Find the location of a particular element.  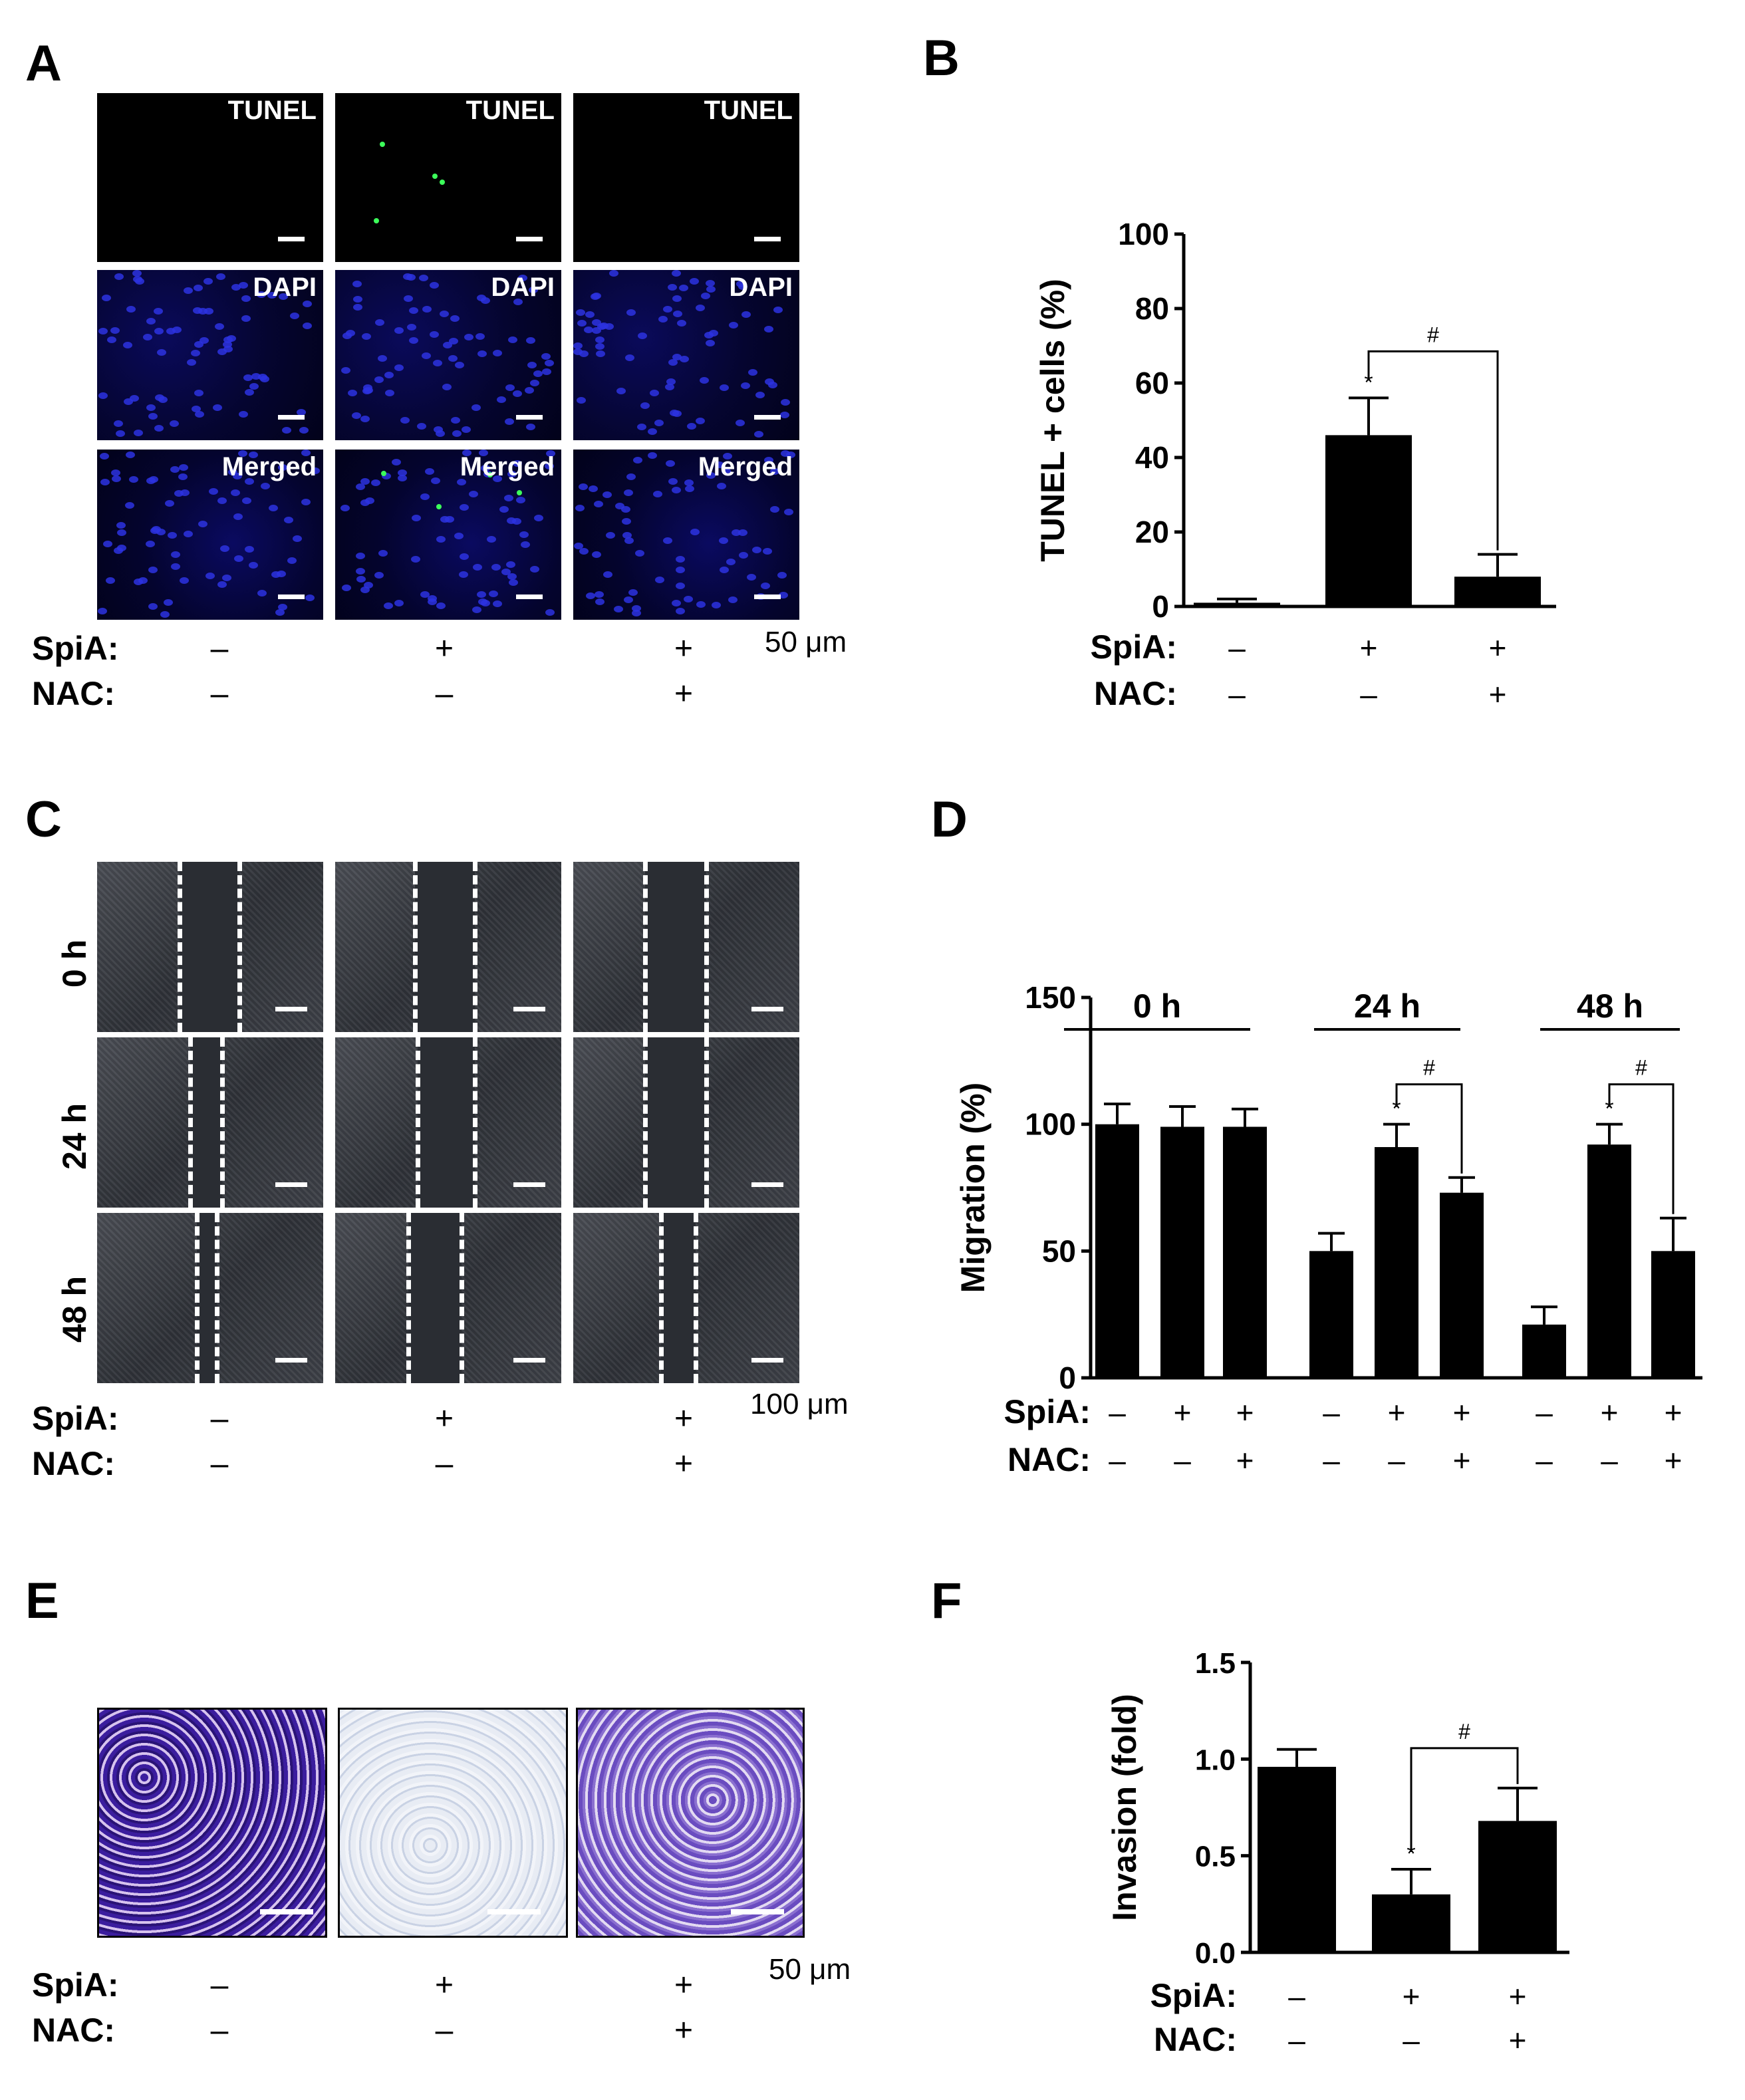

y-tick-label: 100 is located at coordinates (1143, 234).